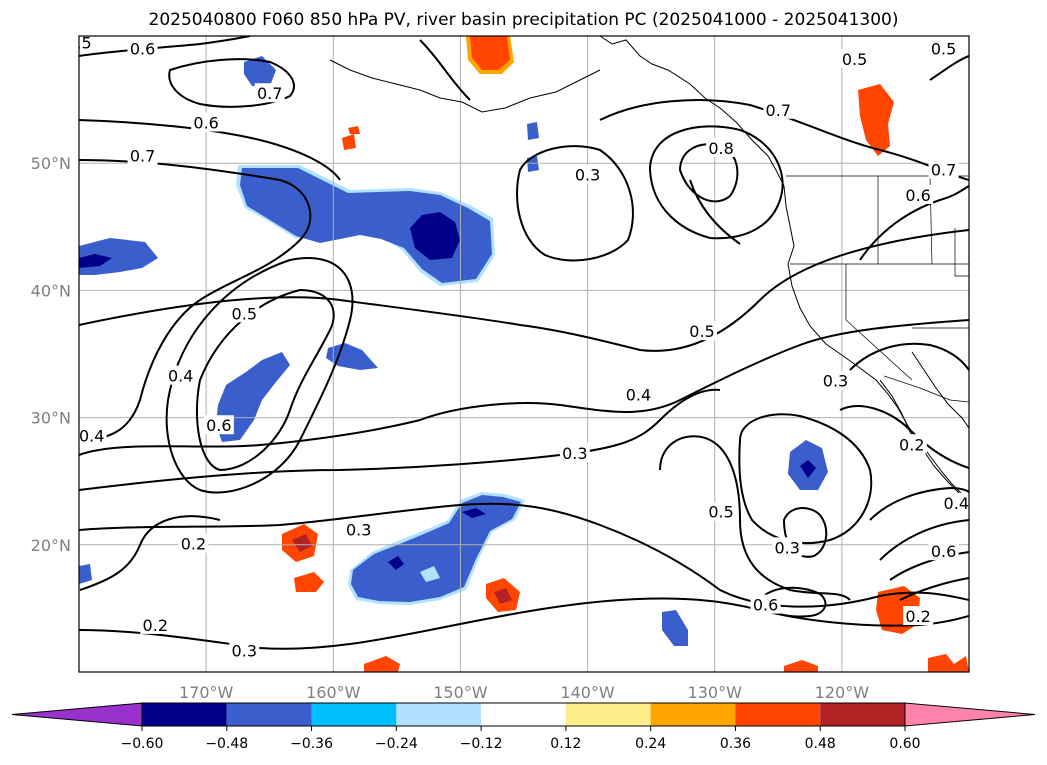 Image resolution: width=1047 pixels, height=765 pixels. What do you see at coordinates (721, 147) in the screenshot?
I see `contour-label: 0.8` at bounding box center [721, 147].